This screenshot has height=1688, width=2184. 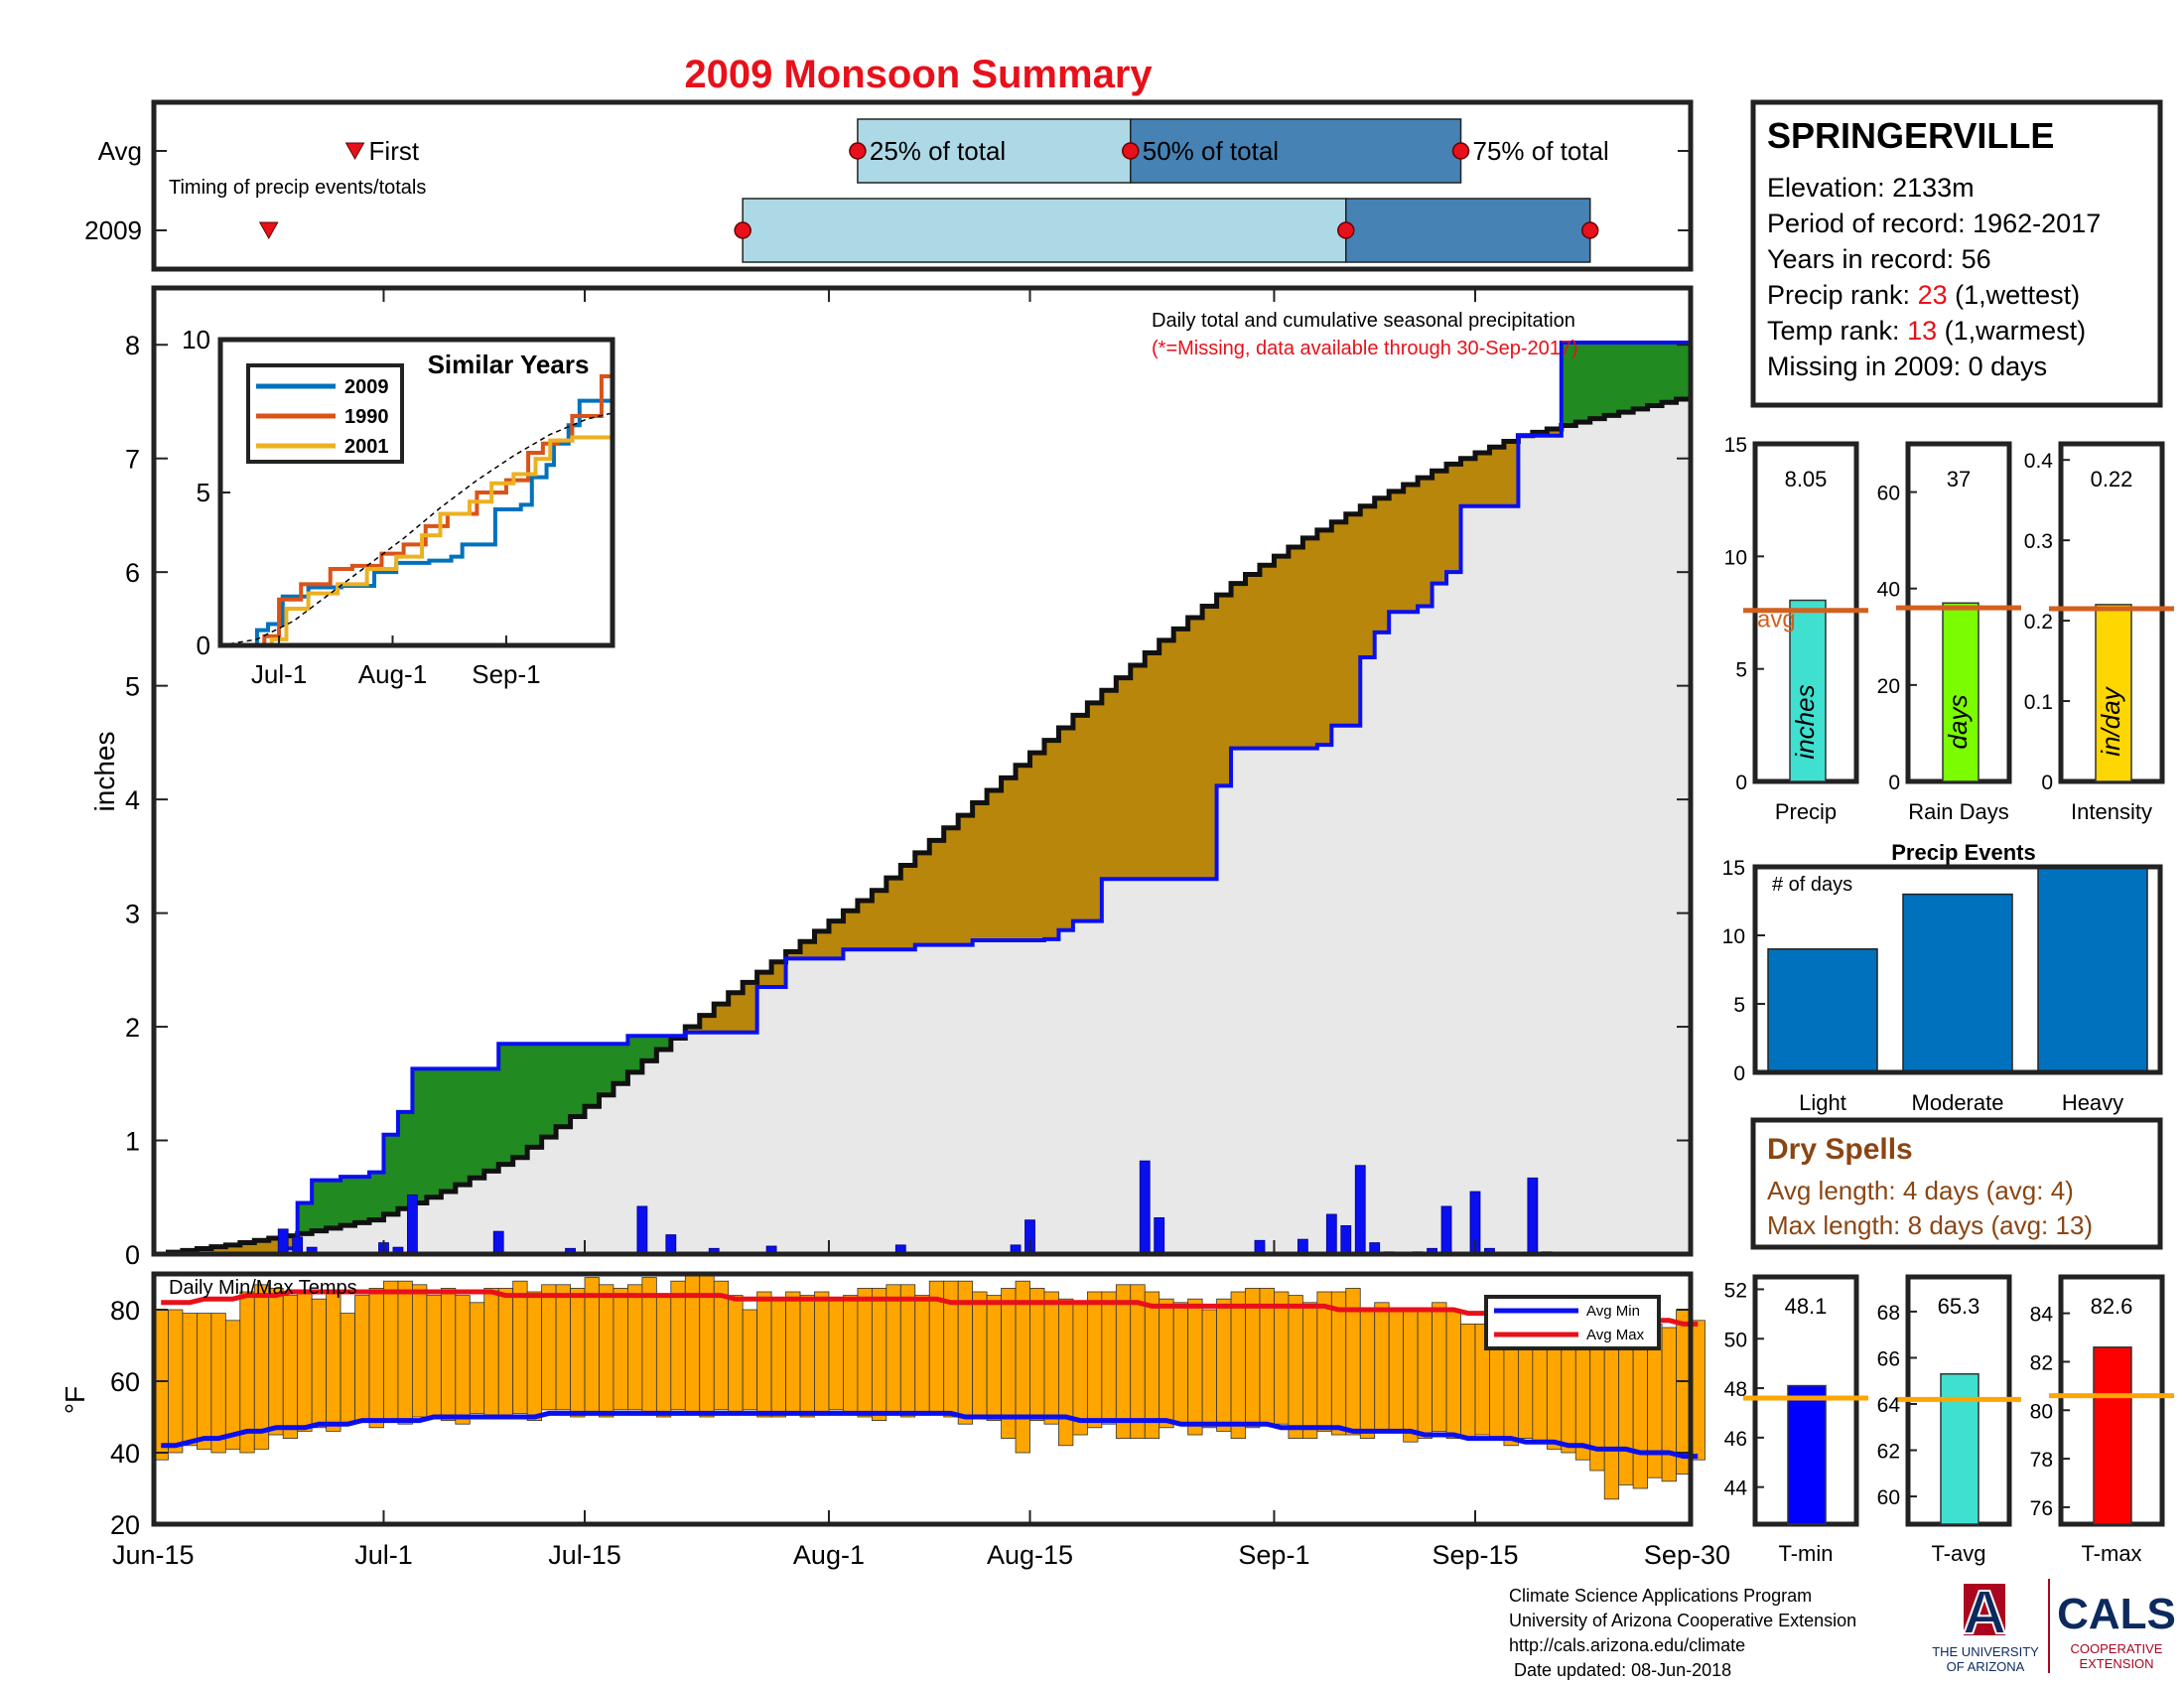 What do you see at coordinates (1956, 253) in the screenshot?
I see `station-box-frame` at bounding box center [1956, 253].